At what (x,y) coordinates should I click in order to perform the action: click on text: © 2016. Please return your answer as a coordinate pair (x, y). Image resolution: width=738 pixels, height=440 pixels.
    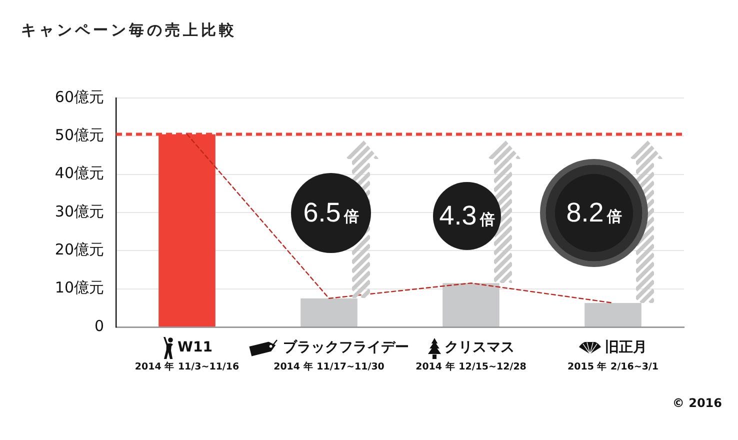
    Looking at the image, I should click on (697, 403).